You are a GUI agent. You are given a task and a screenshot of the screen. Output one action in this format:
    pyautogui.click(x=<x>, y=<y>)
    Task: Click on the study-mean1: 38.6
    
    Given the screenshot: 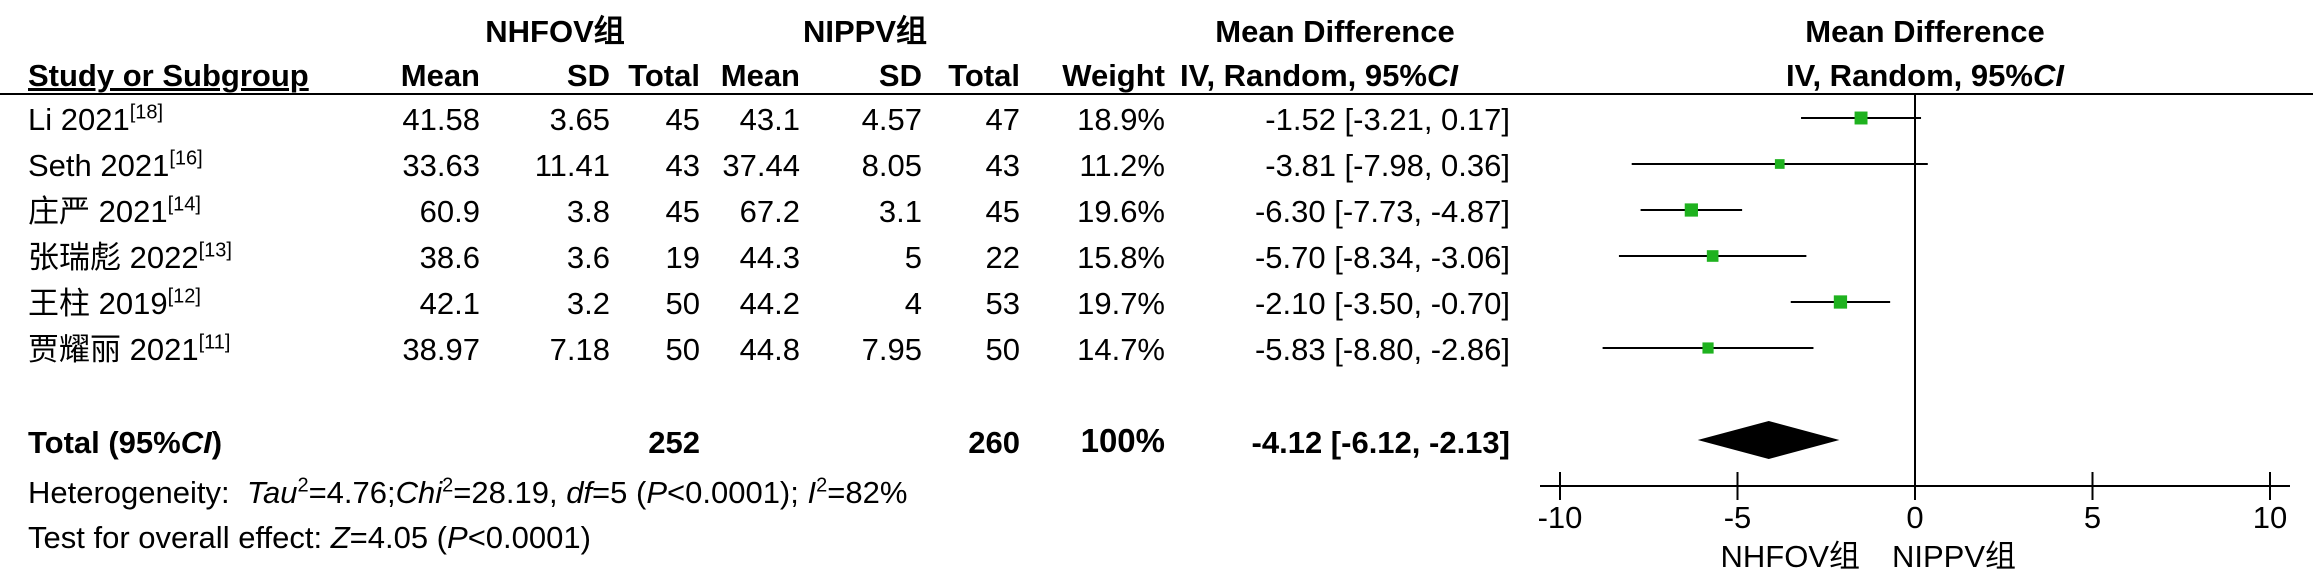 What is the action you would take?
    pyautogui.click(x=449, y=257)
    